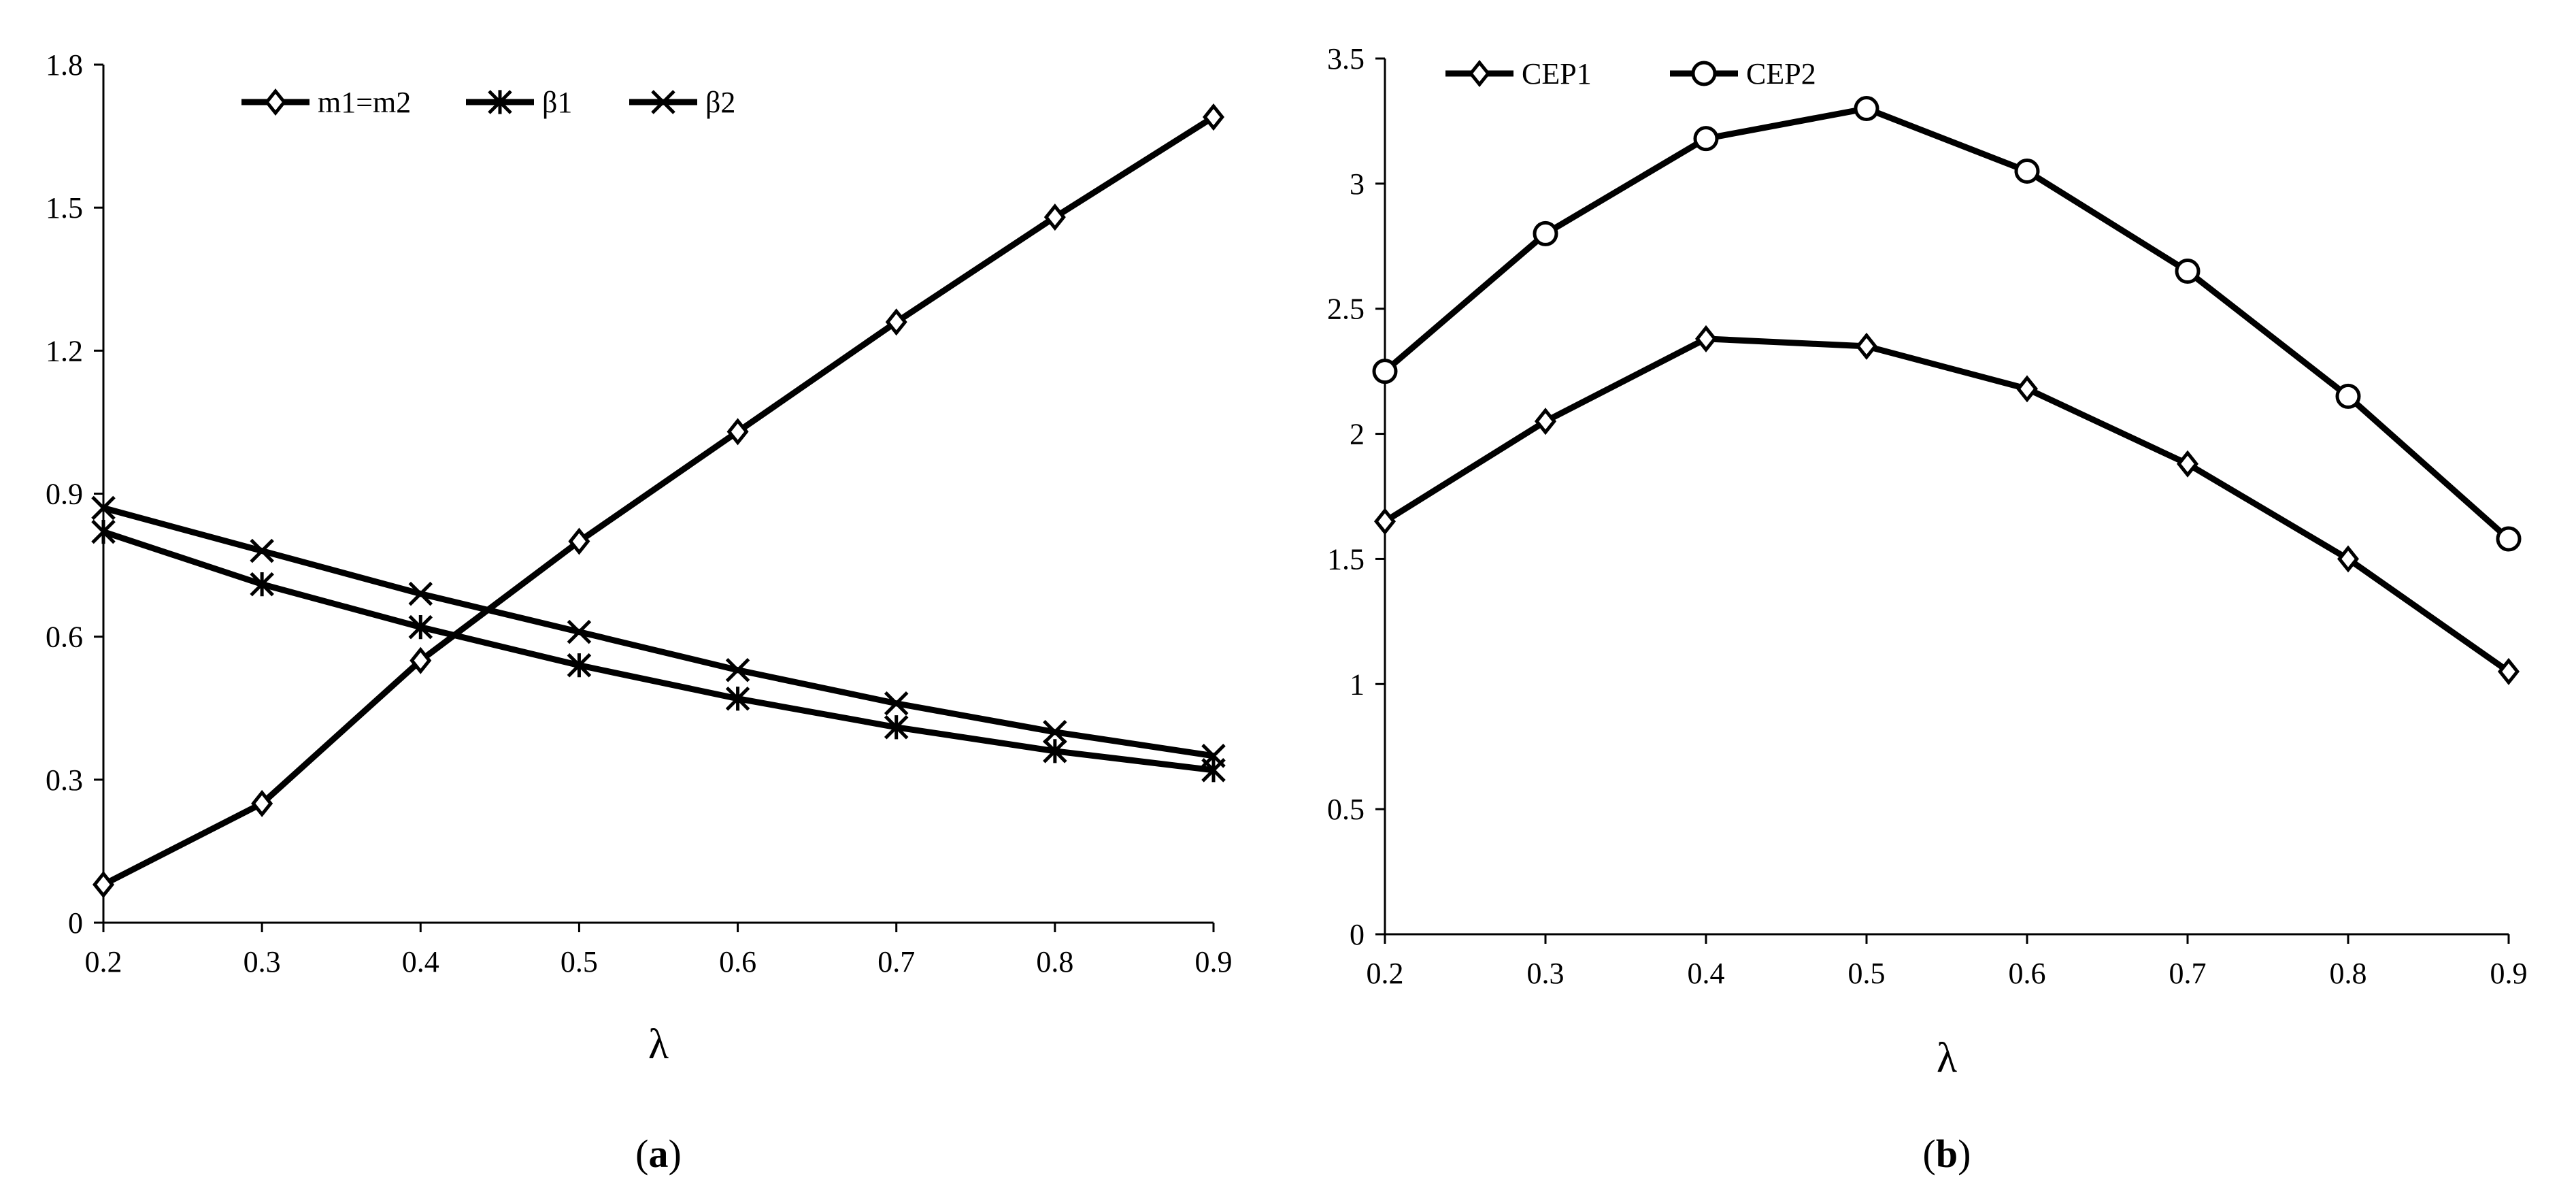 The image size is (2576, 1201). I want to click on y-tick-label: 3.5, so click(1346, 59).